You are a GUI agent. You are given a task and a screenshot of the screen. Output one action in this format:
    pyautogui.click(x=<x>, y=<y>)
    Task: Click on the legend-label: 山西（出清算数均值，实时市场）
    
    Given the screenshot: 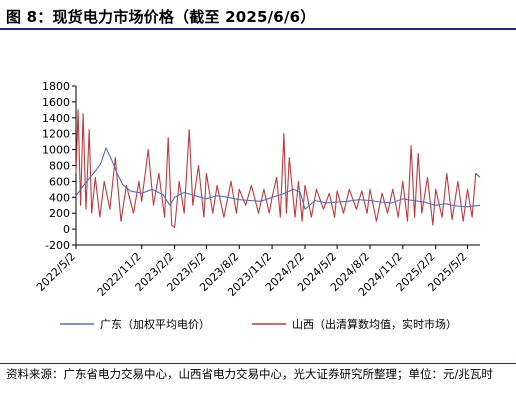 What is the action you would take?
    pyautogui.click(x=374, y=324)
    